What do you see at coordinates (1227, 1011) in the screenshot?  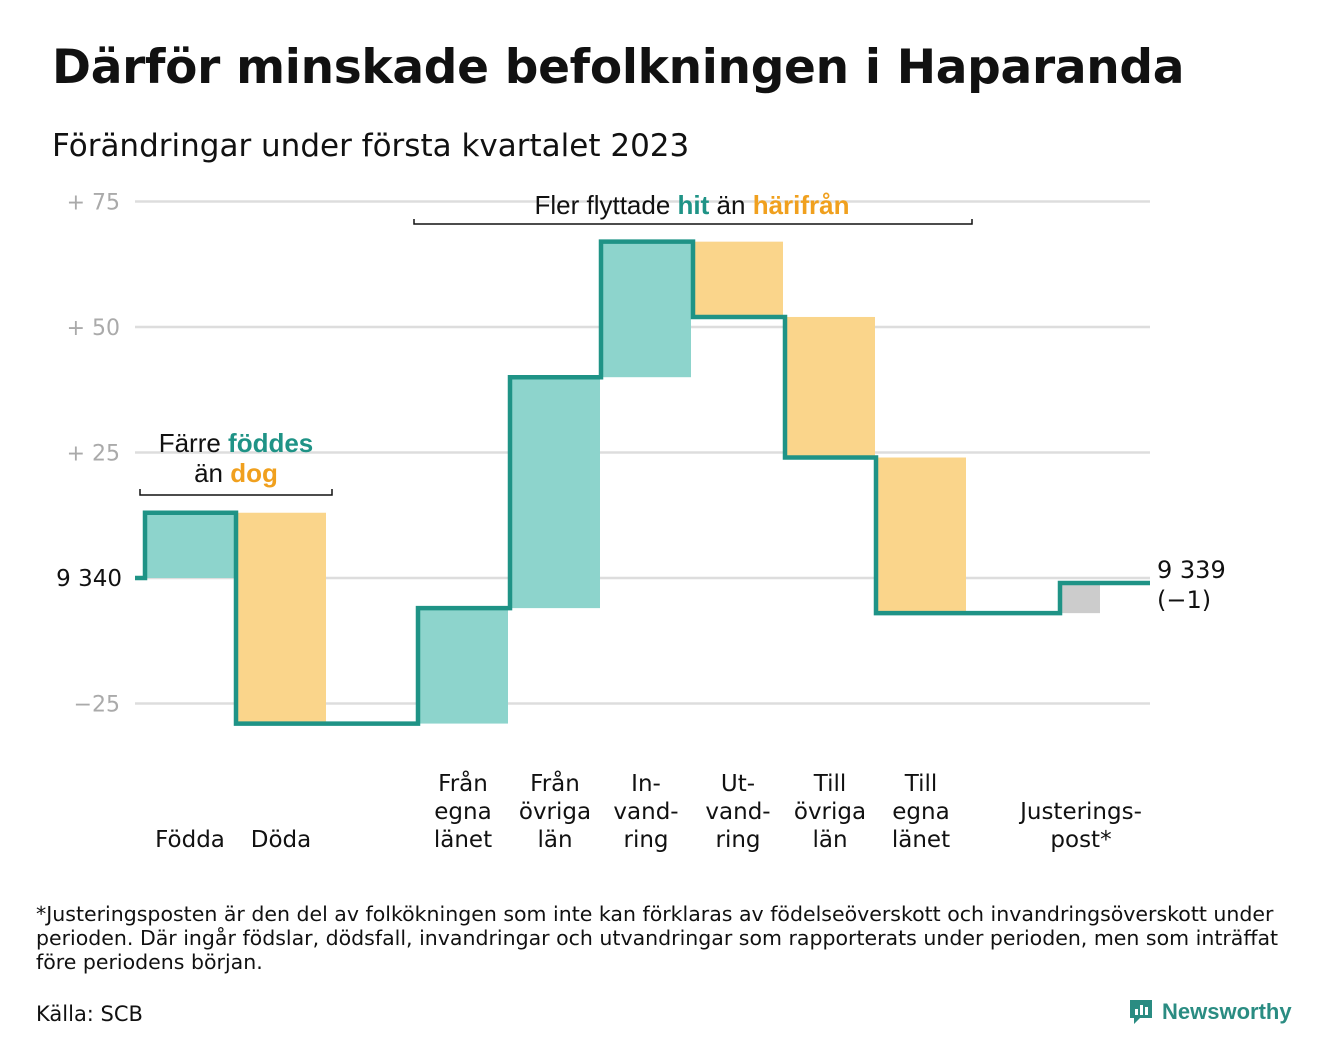 I see `brand-name: Newsworthy` at bounding box center [1227, 1011].